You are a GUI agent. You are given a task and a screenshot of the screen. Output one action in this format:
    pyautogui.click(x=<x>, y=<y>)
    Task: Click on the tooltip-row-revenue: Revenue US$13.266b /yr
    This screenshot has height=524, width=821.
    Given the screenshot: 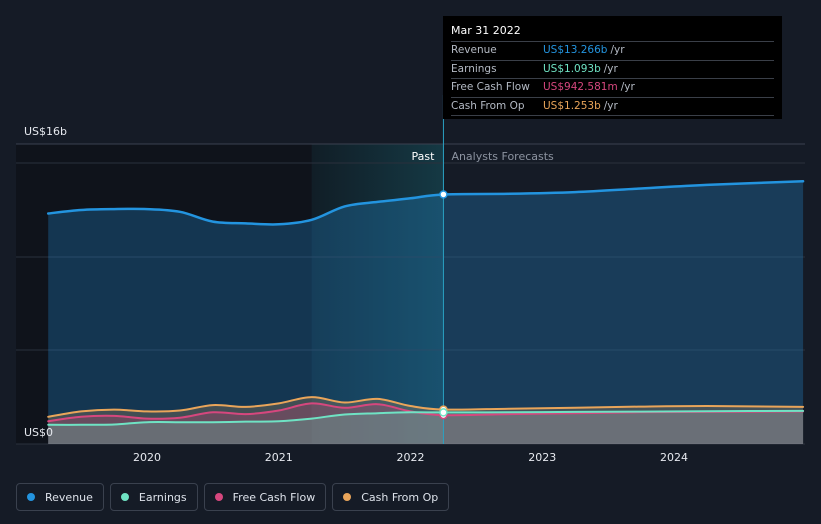 What is the action you would take?
    pyautogui.click(x=612, y=51)
    